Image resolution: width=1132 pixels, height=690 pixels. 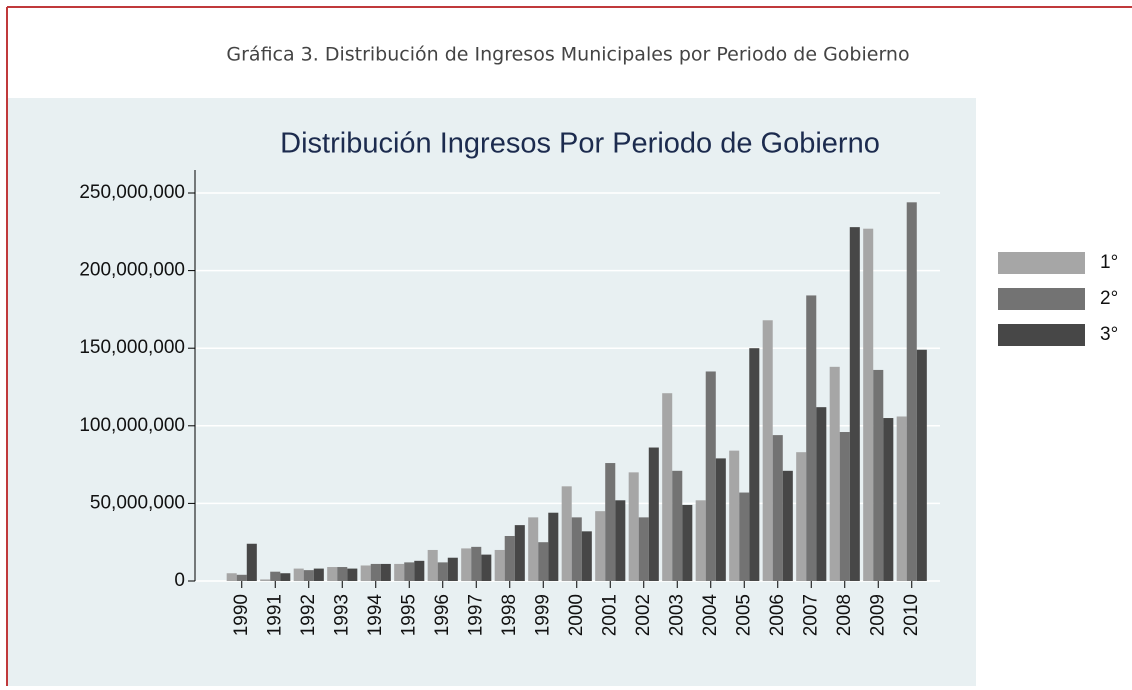 What do you see at coordinates (1109, 334) in the screenshot?
I see `legend-label: 3°` at bounding box center [1109, 334].